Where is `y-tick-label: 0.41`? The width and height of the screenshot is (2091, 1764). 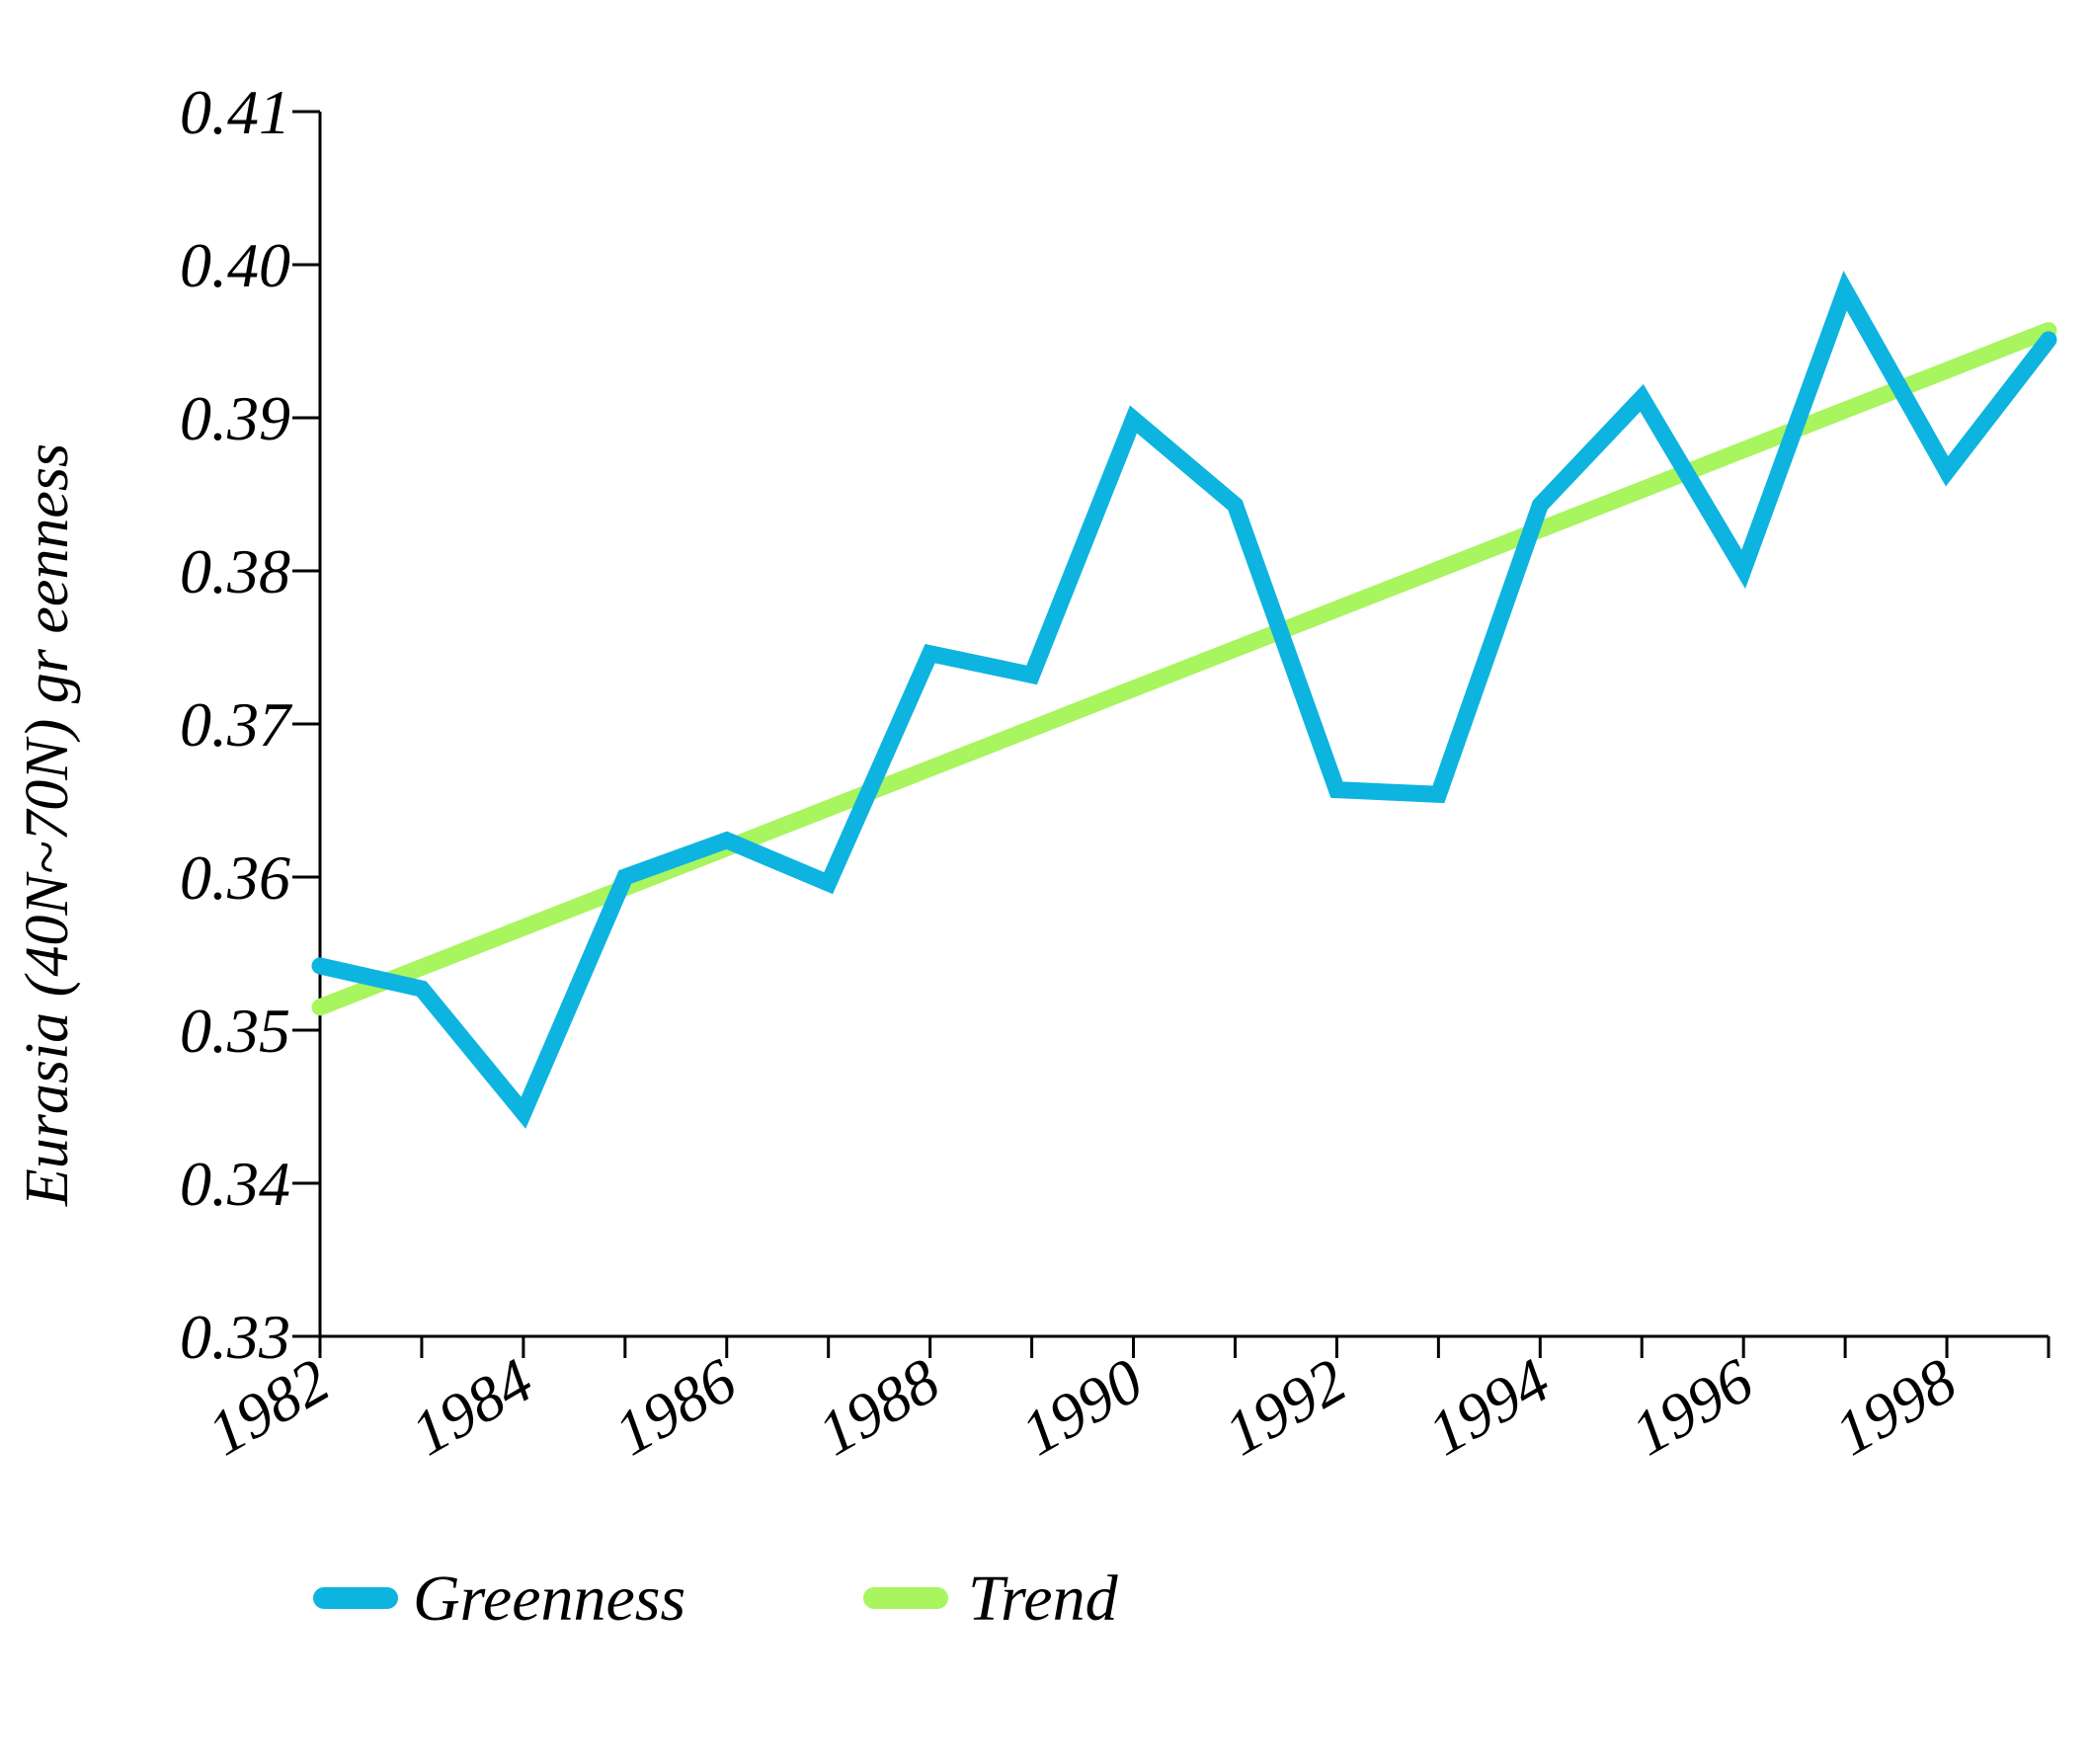 y-tick-label: 0.41 is located at coordinates (235, 112).